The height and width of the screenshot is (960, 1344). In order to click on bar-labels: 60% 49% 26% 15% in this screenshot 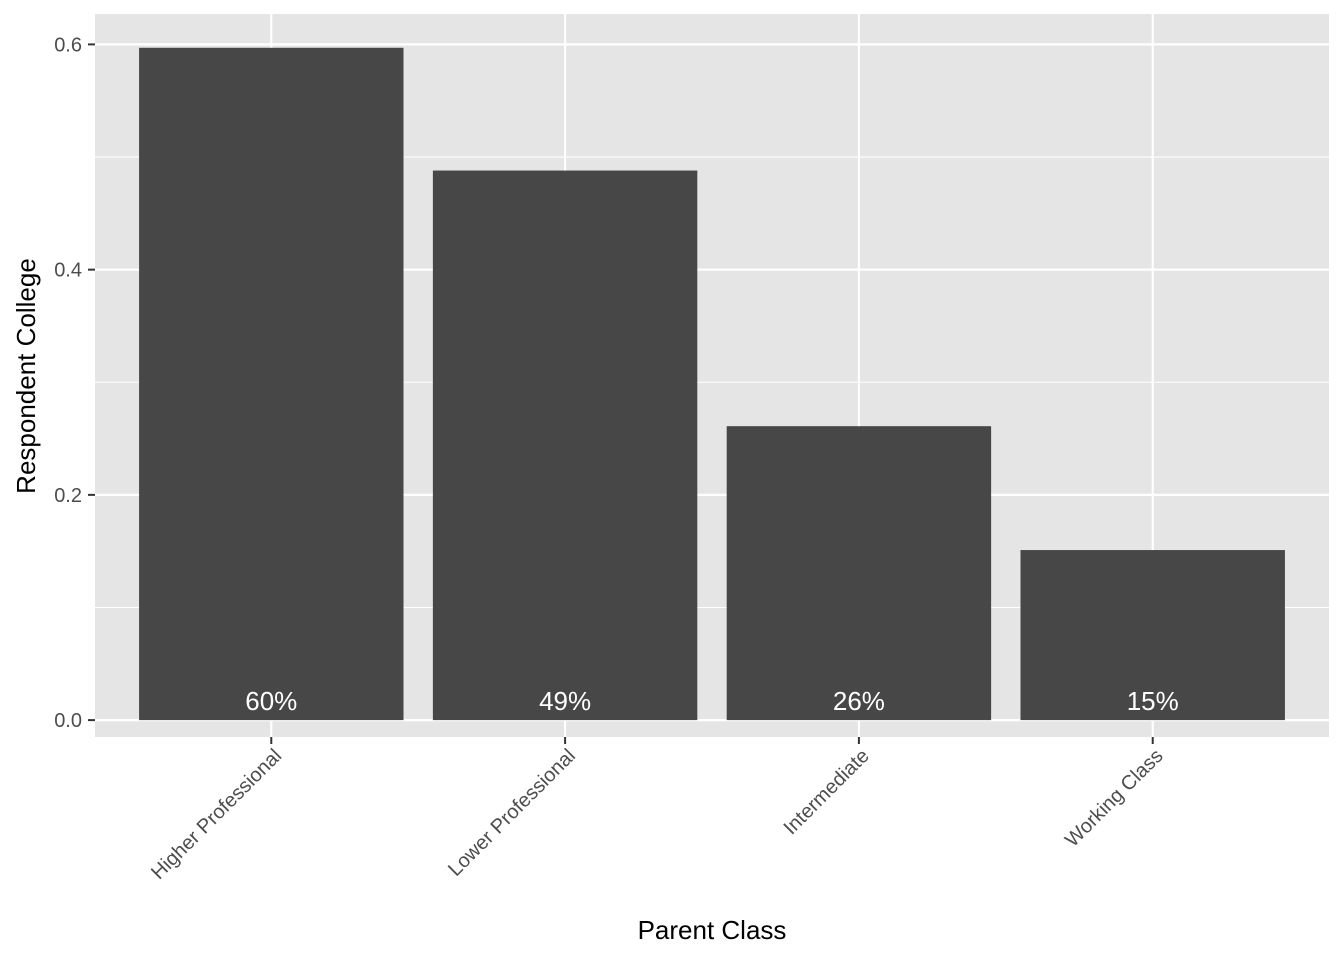, I will do `click(711, 701)`.